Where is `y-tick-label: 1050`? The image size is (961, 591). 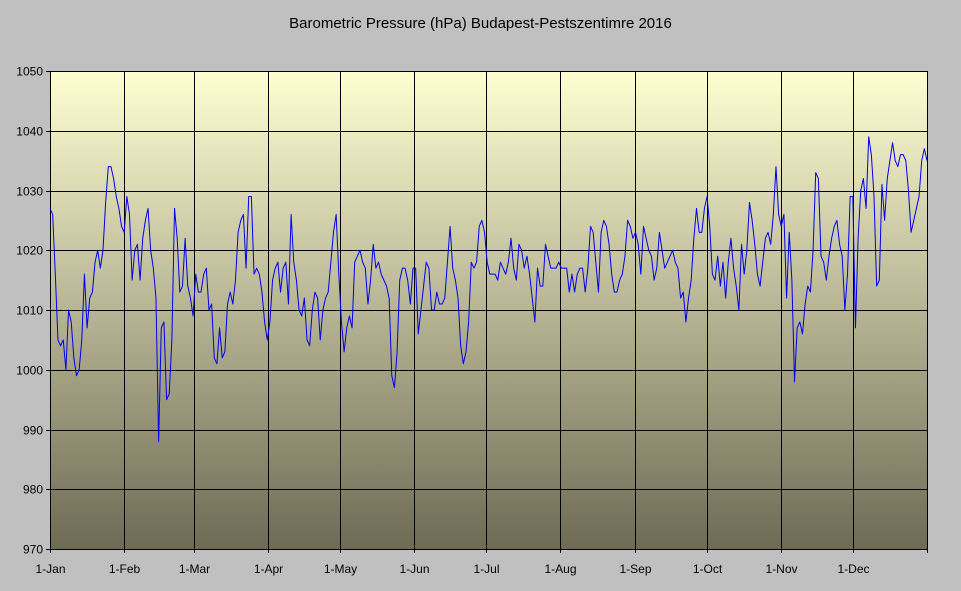 y-tick-label: 1050 is located at coordinates (29, 72).